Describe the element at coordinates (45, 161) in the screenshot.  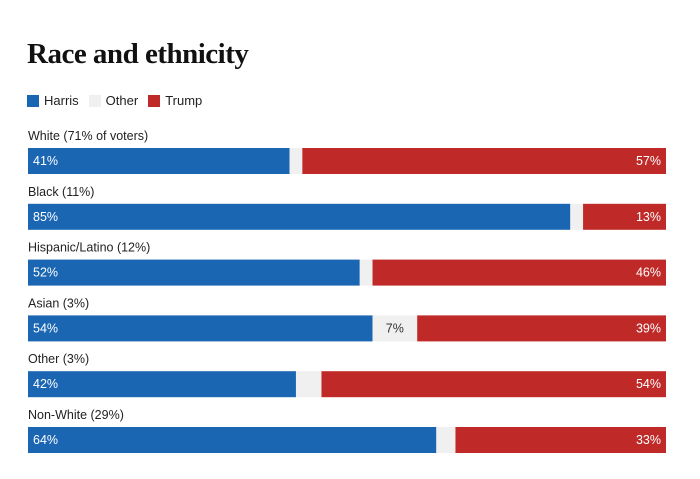
I see `data-label-harris-white: 41%` at that location.